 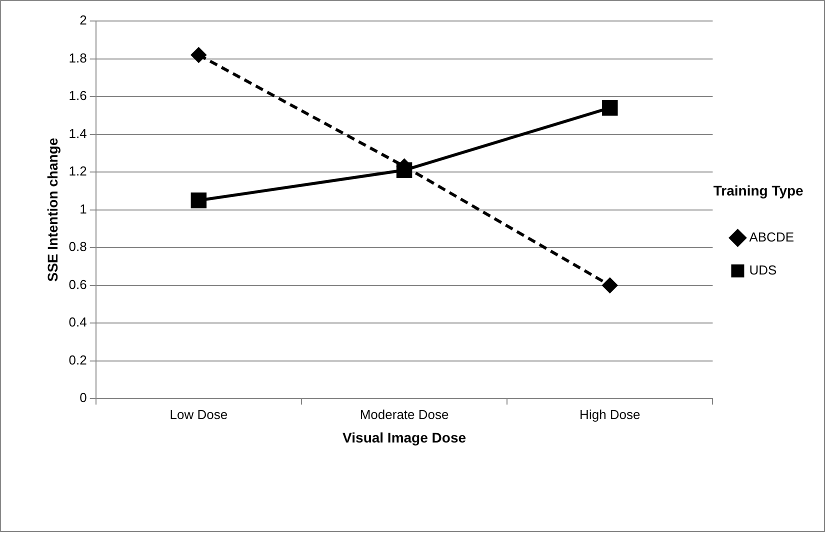 I want to click on x-axis-title: Visual Image Dose, so click(x=404, y=437).